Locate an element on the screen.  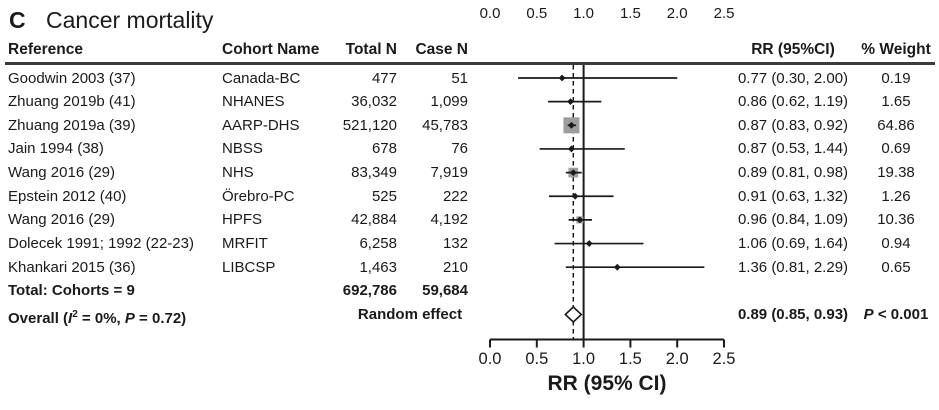
row-cohort: Örebro-PC is located at coordinates (258, 196).